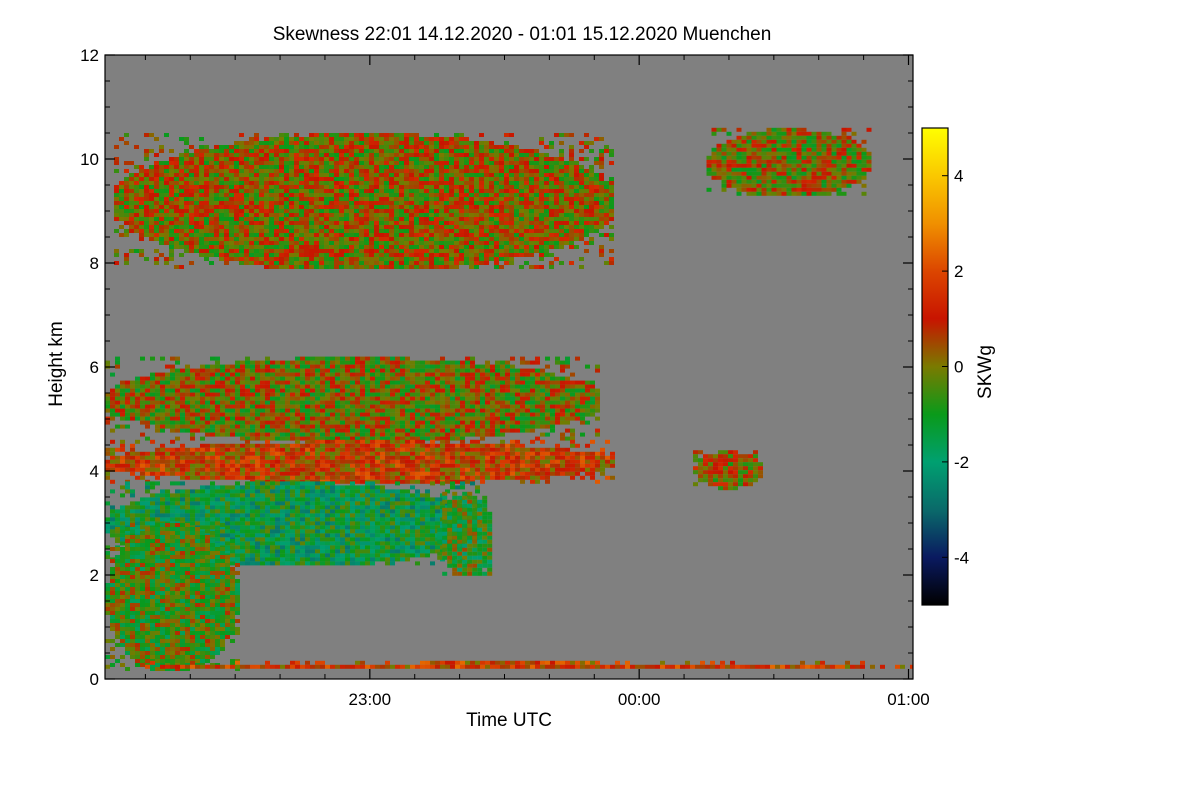 Image resolution: width=1200 pixels, height=800 pixels. What do you see at coordinates (370, 699) in the screenshot?
I see `x-tick-label-0: 23:00` at bounding box center [370, 699].